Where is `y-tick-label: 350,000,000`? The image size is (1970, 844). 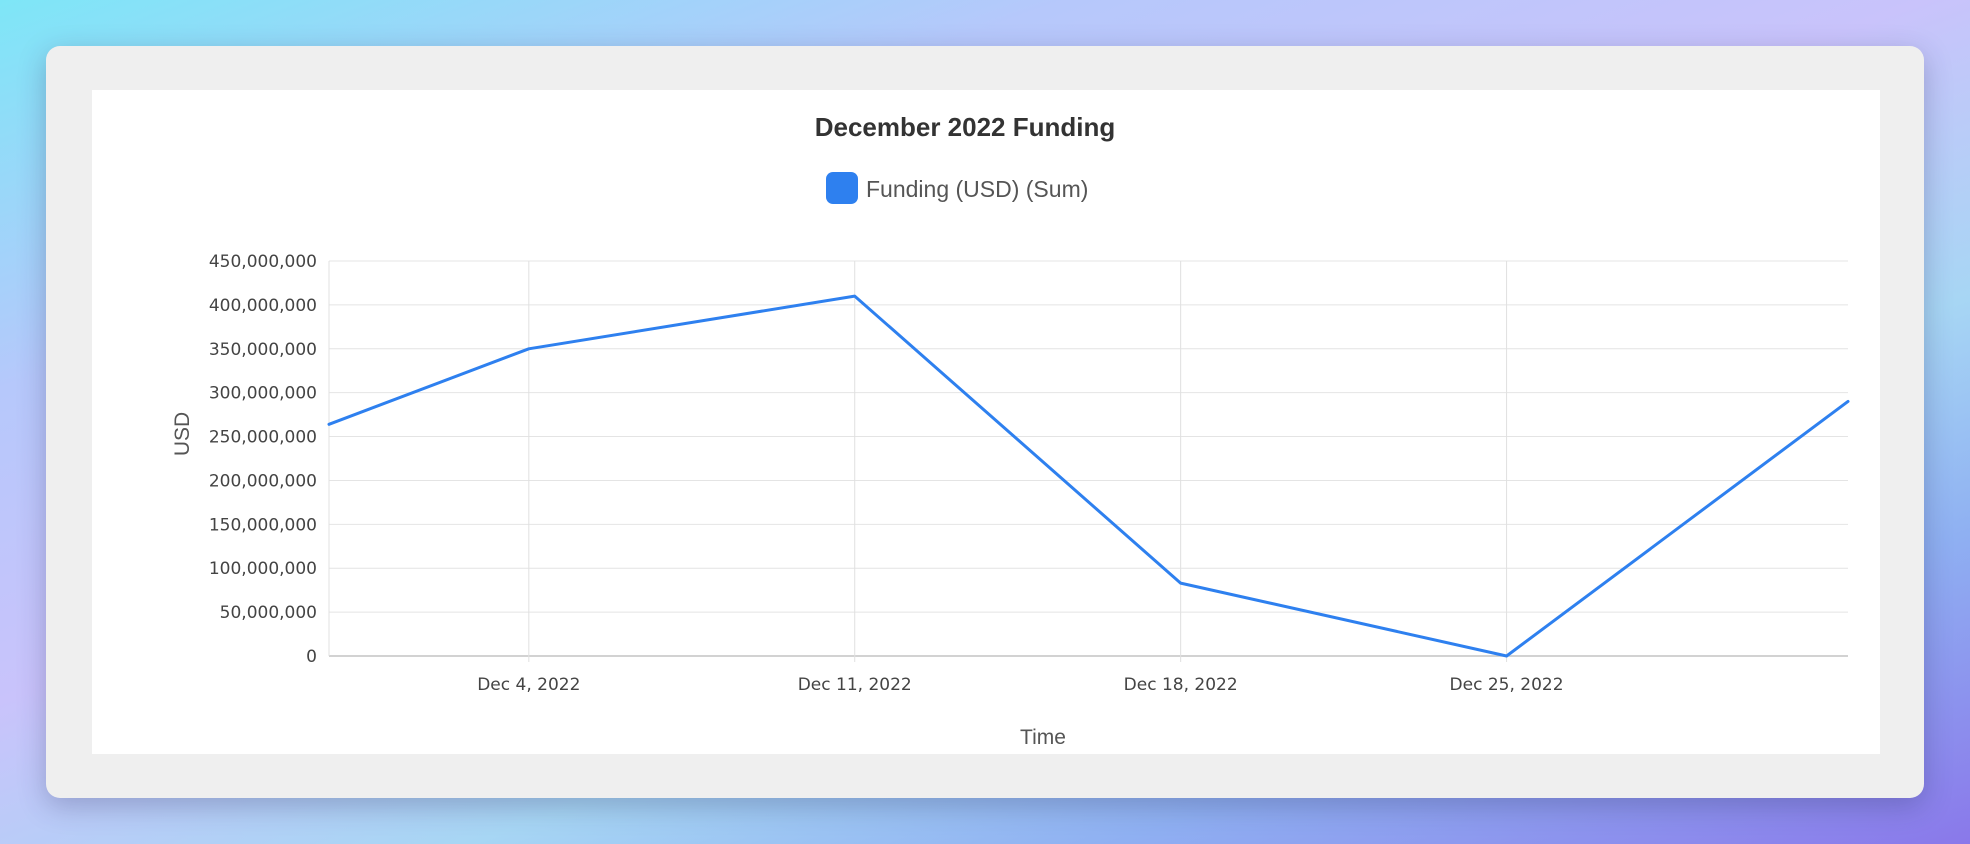
y-tick-label: 350,000,000 is located at coordinates (263, 350).